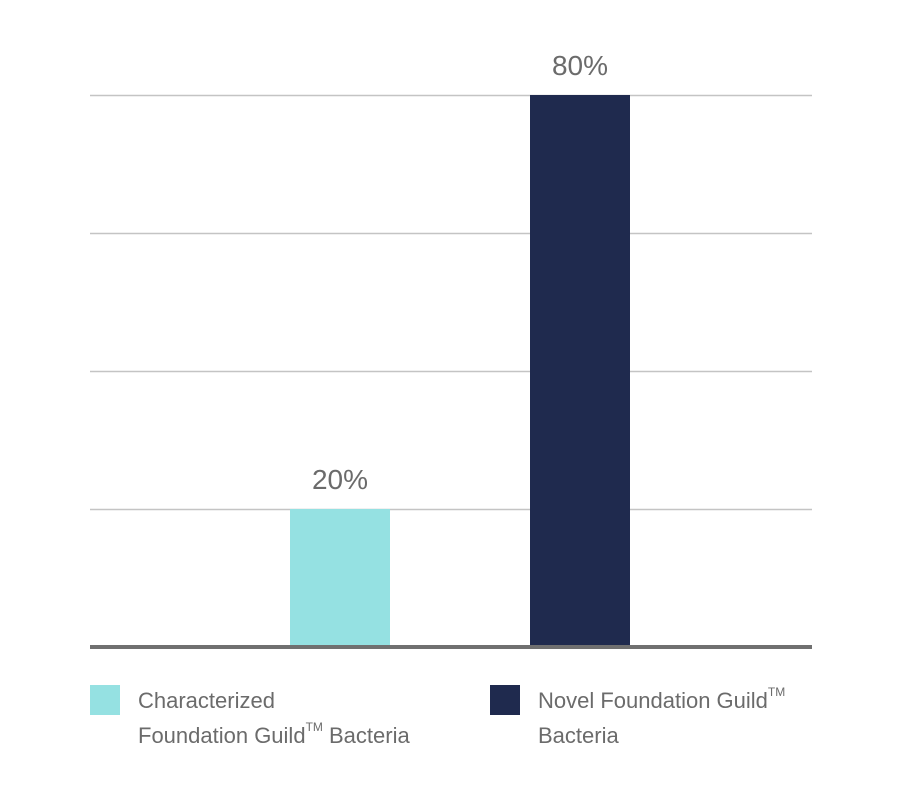 Image resolution: width=900 pixels, height=788 pixels. I want to click on legend-label-line1: Novel Foundation Guild, so click(653, 700).